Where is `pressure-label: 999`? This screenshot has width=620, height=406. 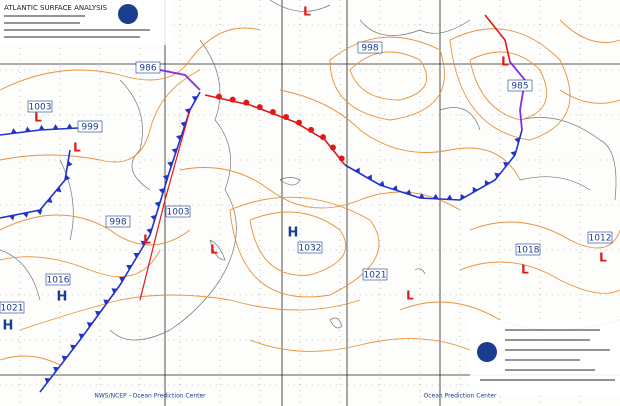 pressure-label: 999 is located at coordinates (89, 128).